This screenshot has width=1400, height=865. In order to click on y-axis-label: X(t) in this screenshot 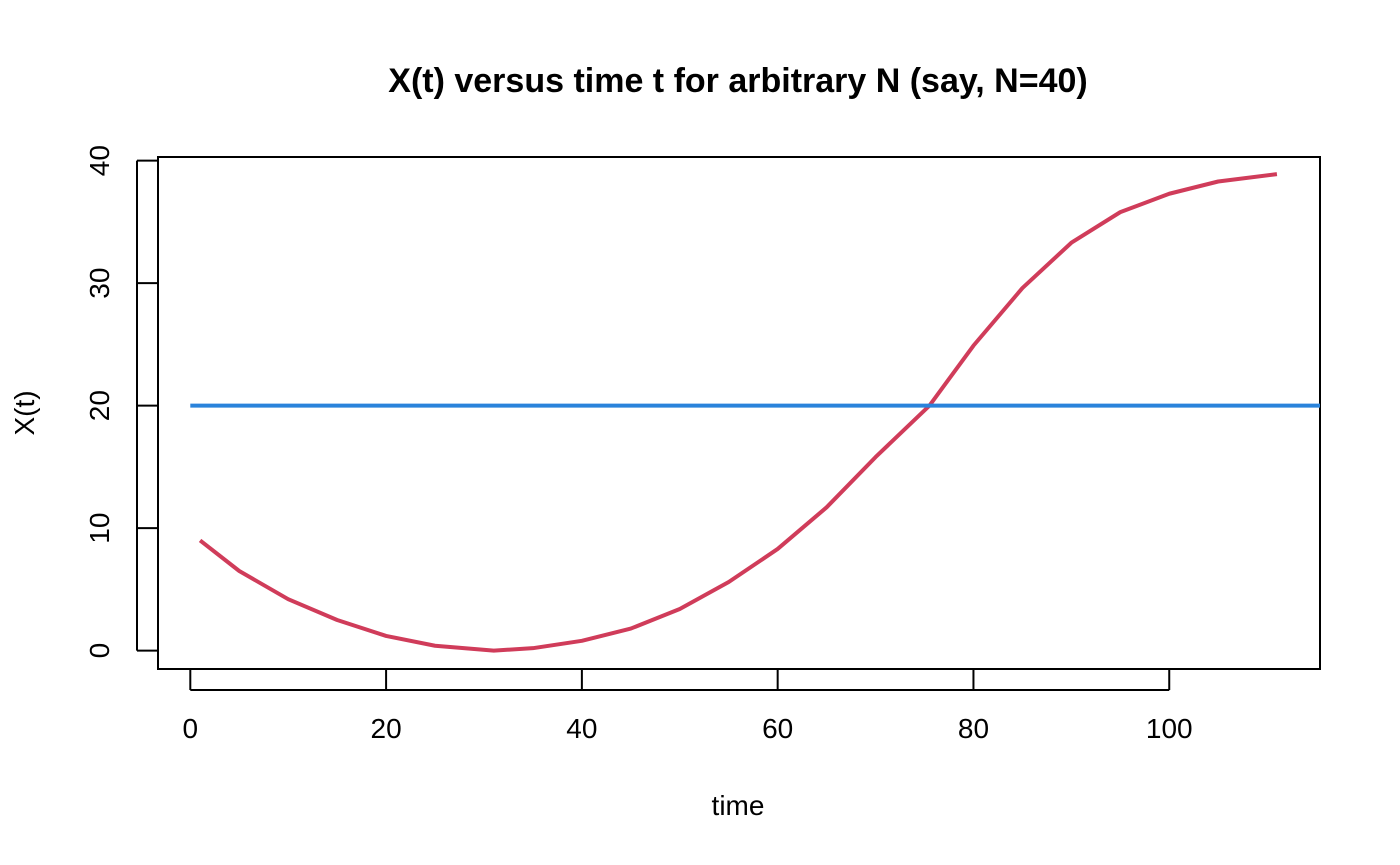, I will do `click(24, 412)`.